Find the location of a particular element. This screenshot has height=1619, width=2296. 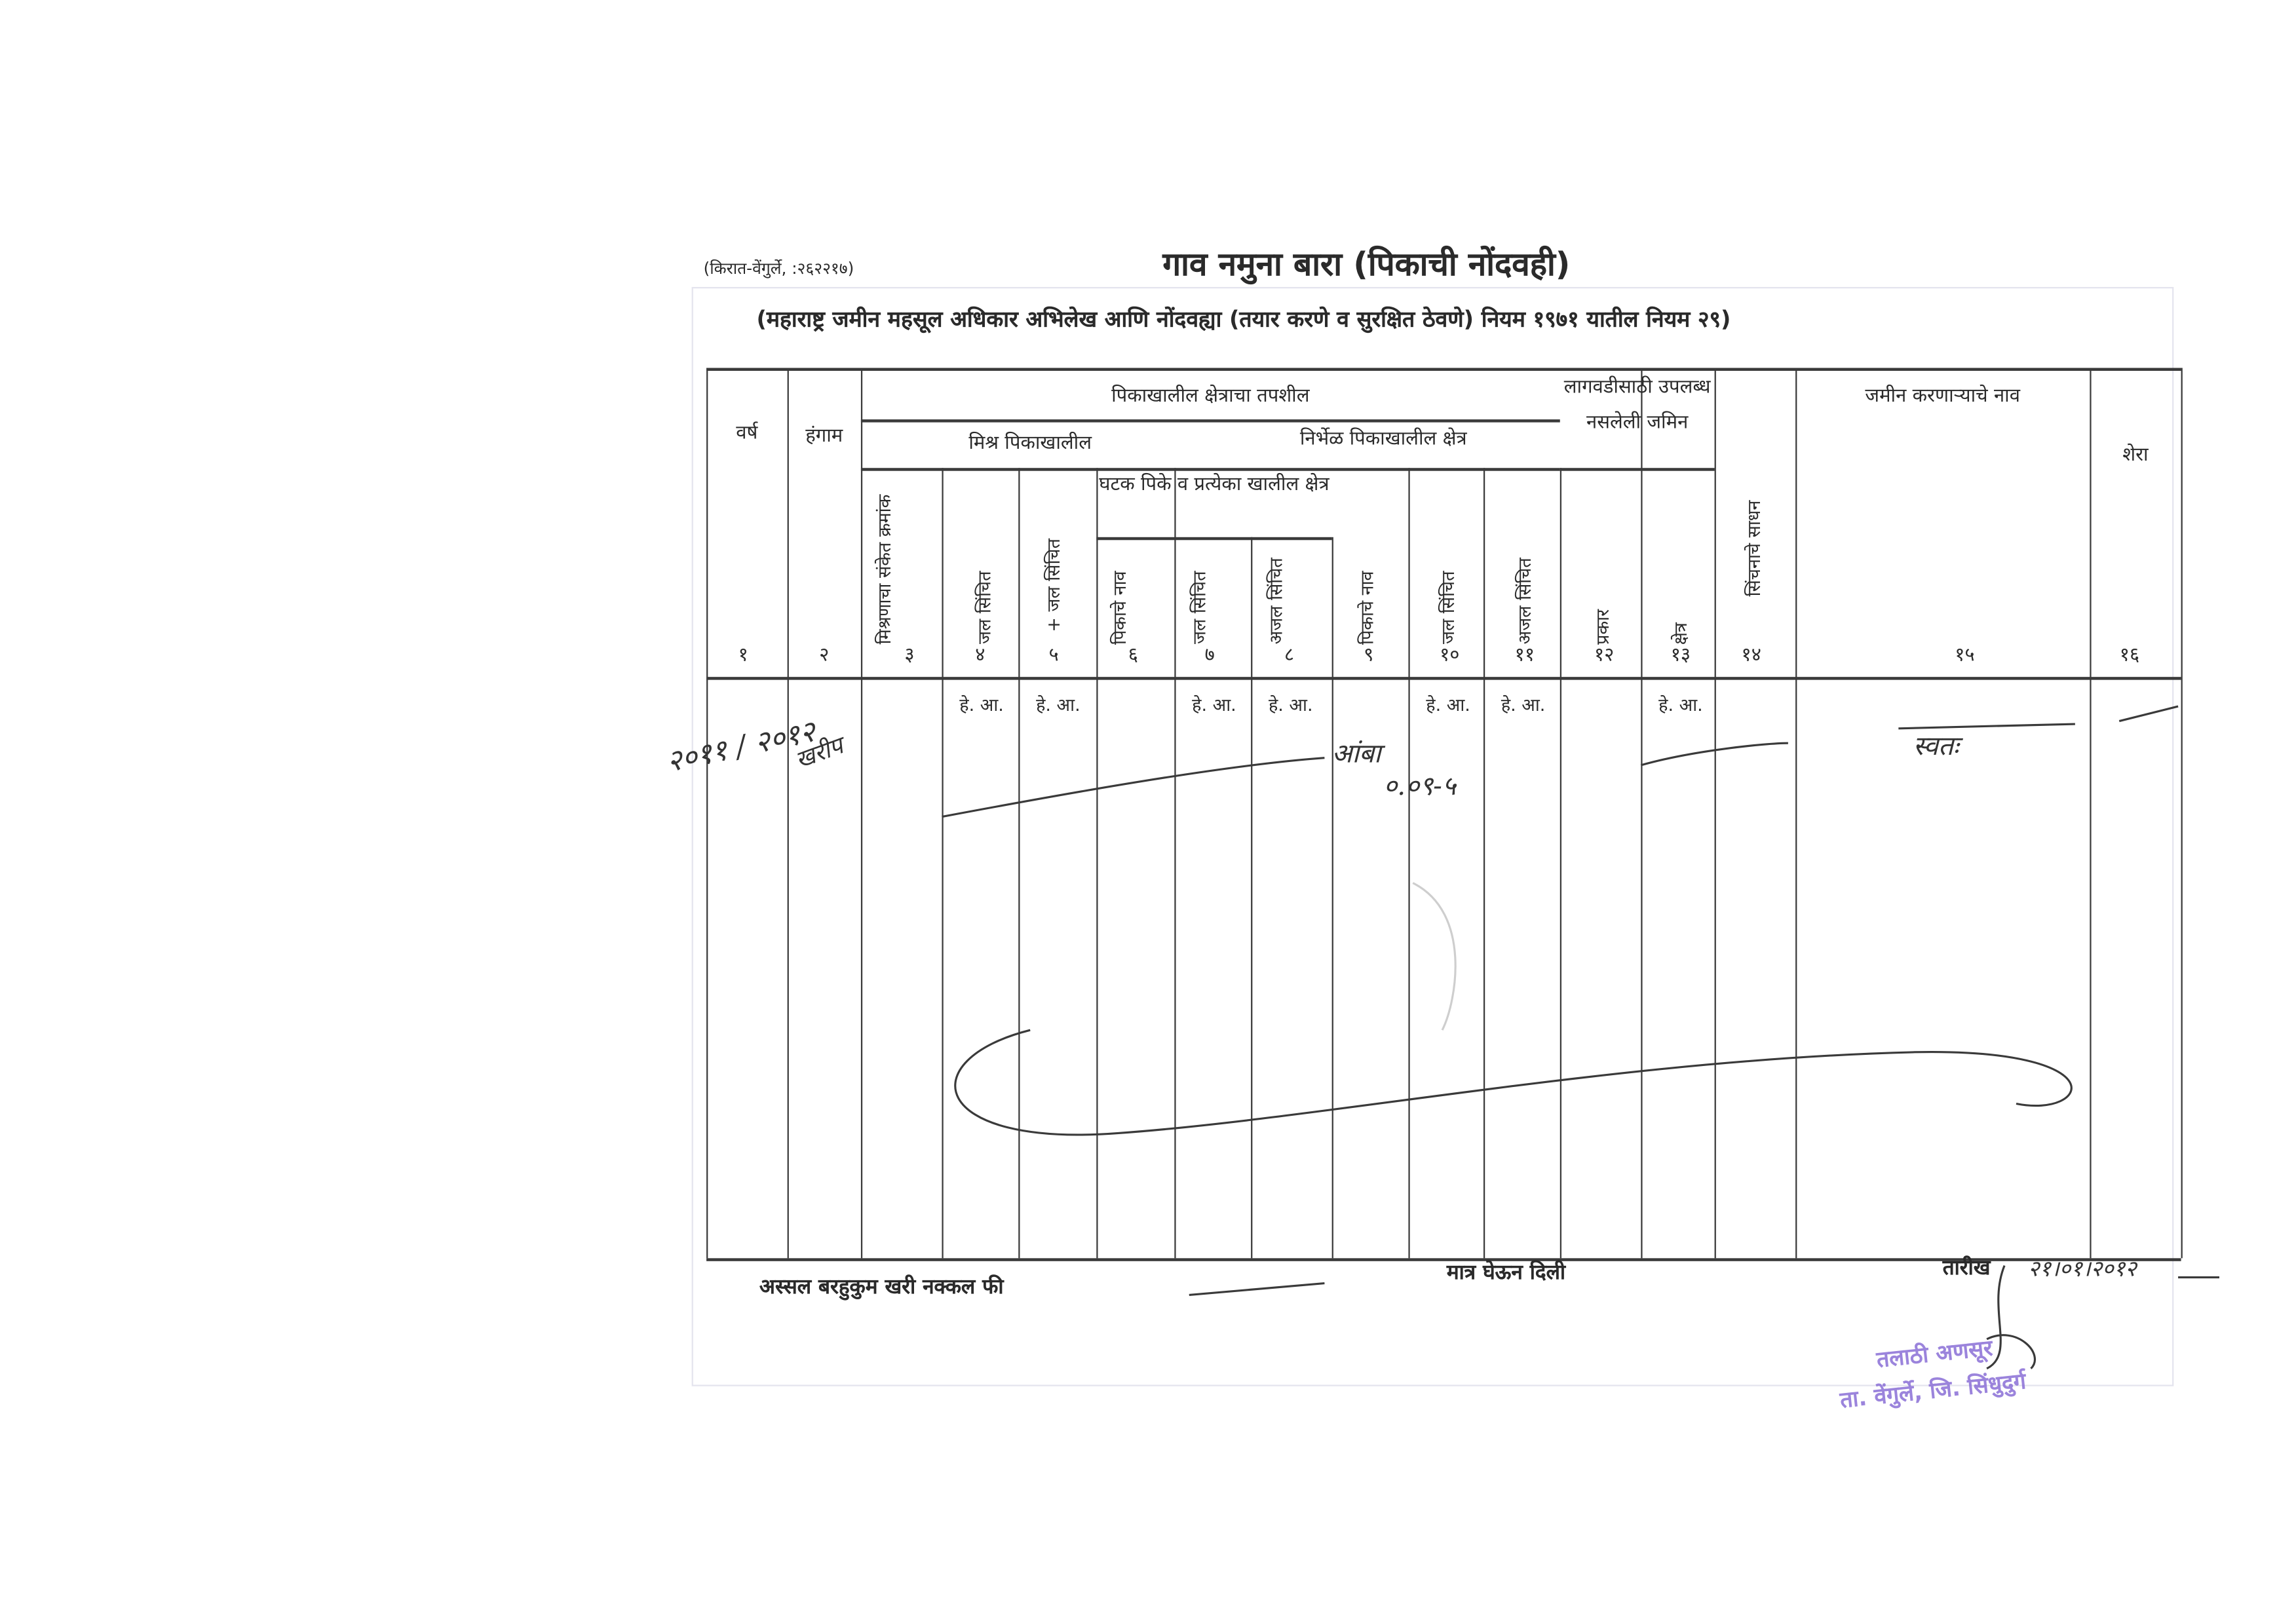

column-number: ७ is located at coordinates (1209, 655).